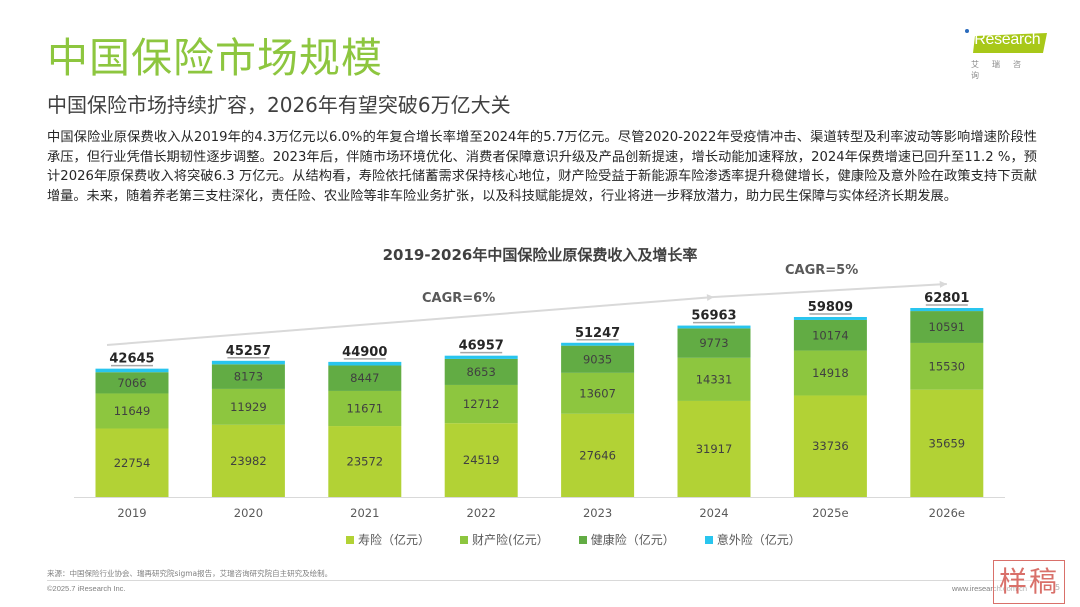 Image resolution: width=1080 pixels, height=607 pixels. Describe the element at coordinates (967, 31) in the screenshot. I see `logo-dot-icon` at that location.